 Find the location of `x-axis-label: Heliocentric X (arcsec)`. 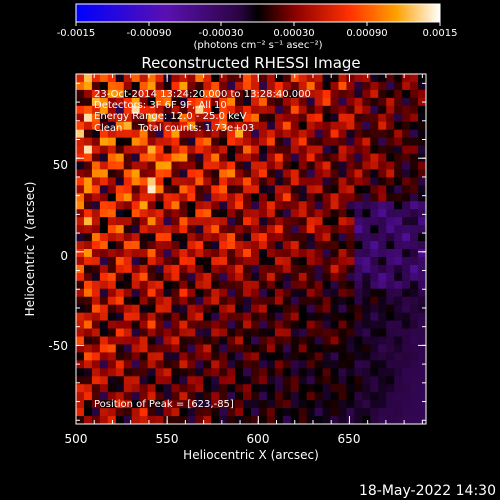

x-axis-label: Heliocentric X (arcsec) is located at coordinates (251, 455).